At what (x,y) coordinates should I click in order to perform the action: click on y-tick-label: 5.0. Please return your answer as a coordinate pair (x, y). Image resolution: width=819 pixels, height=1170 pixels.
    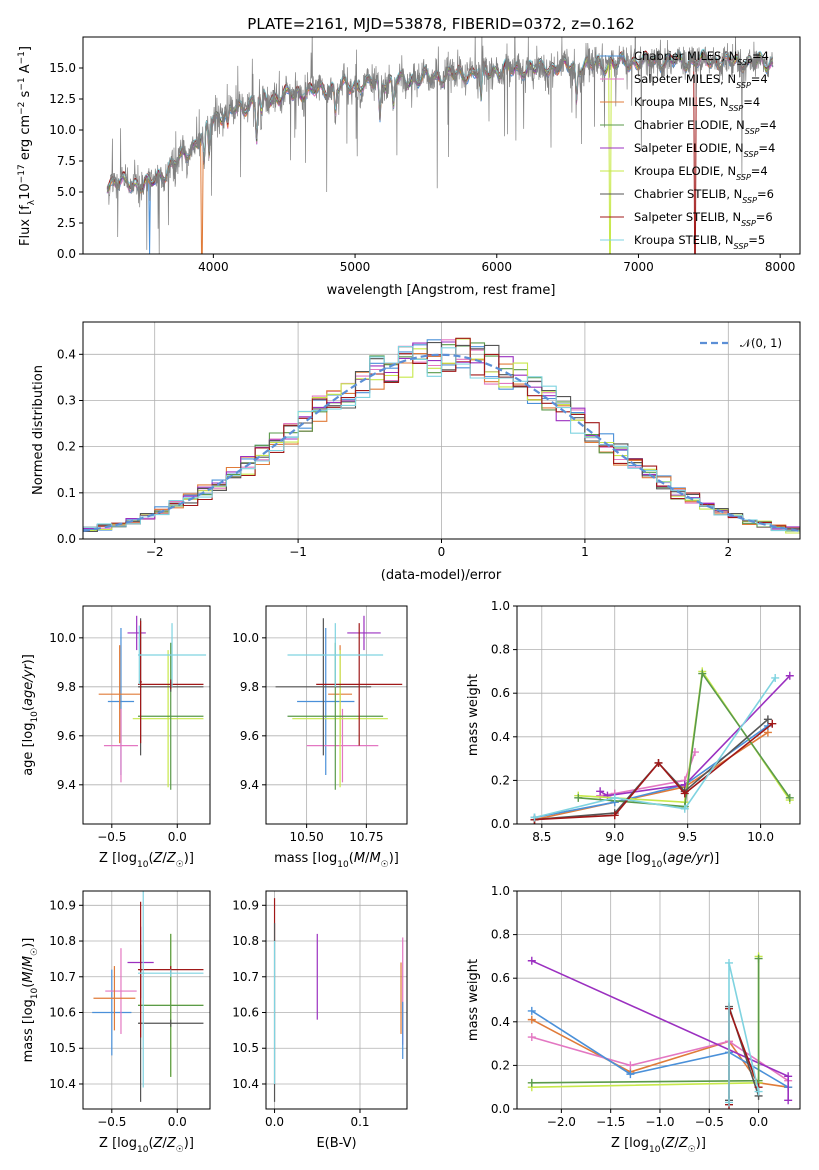
    Looking at the image, I should click on (66, 192).